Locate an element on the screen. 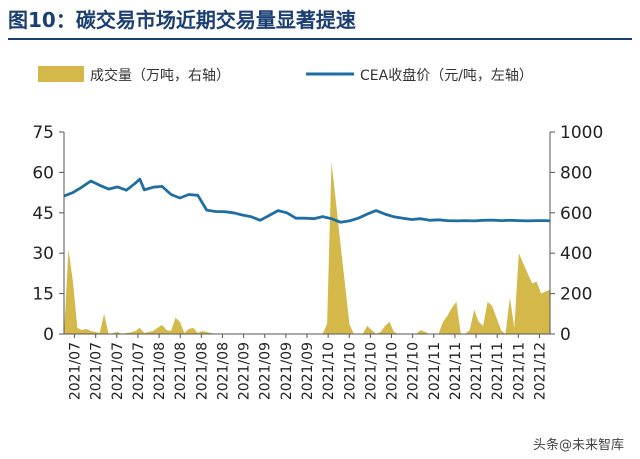  legend-label-volume: 成交量（万吨，右轴） is located at coordinates (160, 75).